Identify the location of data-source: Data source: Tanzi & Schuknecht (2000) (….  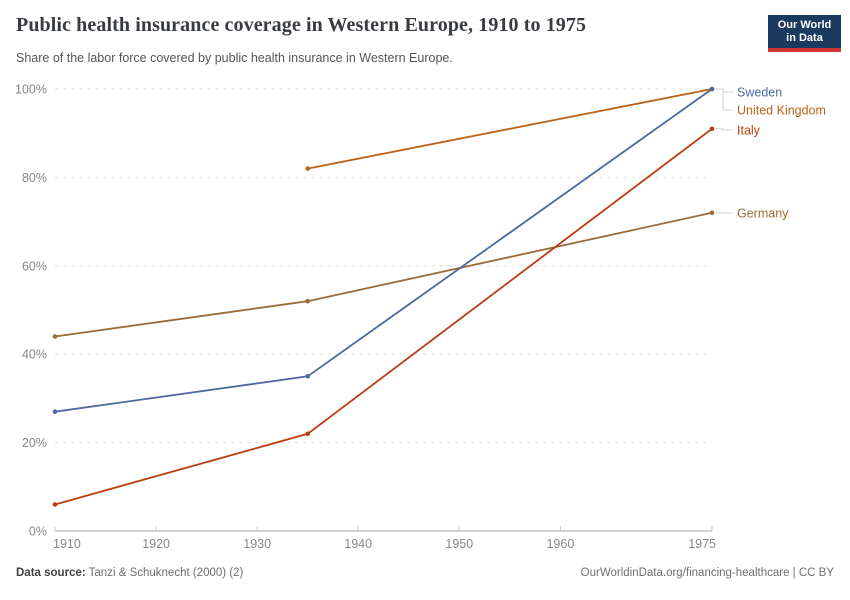
(129, 573).